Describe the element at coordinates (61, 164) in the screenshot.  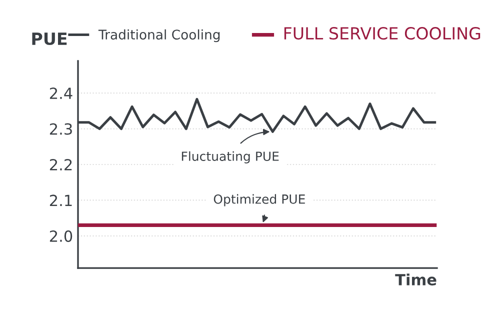
I see `y-tick-label: 2.2` at that location.